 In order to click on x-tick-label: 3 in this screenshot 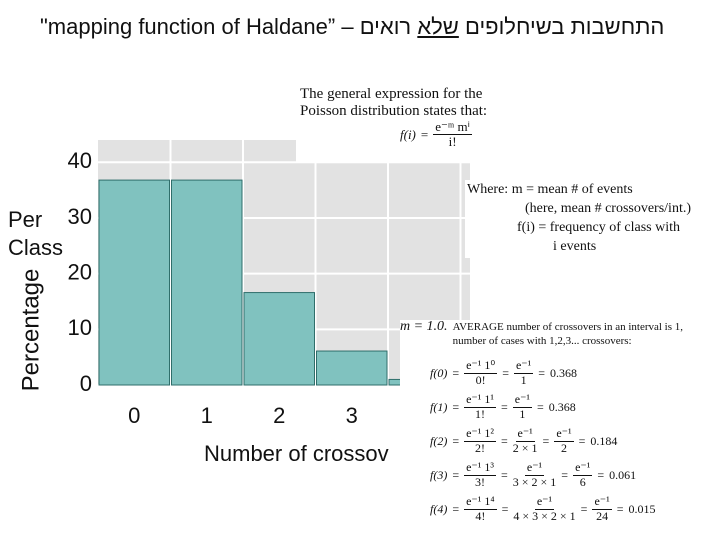, I will do `click(352, 415)`.